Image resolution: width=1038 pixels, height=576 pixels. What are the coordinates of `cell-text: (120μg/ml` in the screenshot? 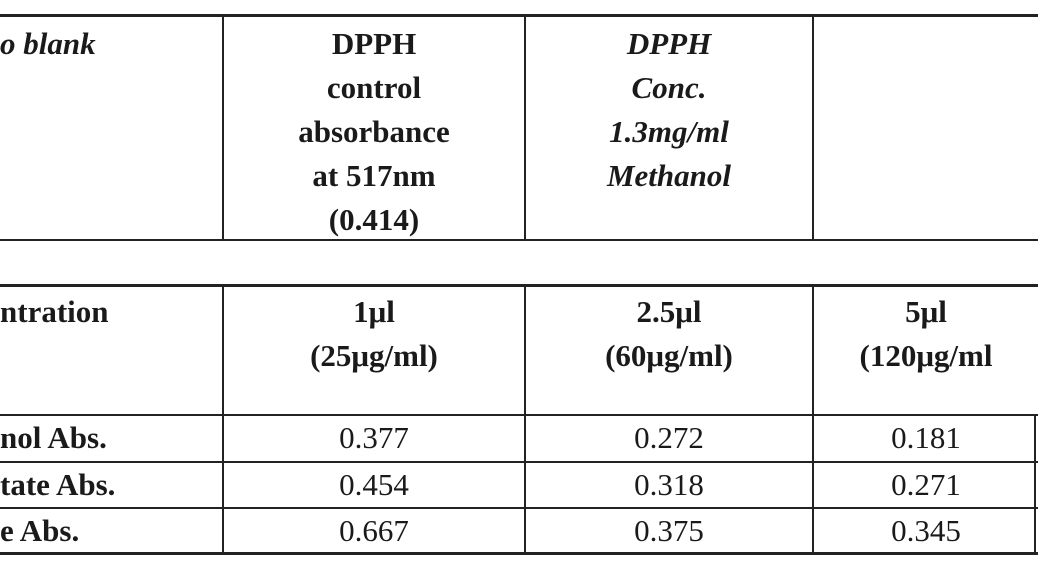 It's located at (926, 355).